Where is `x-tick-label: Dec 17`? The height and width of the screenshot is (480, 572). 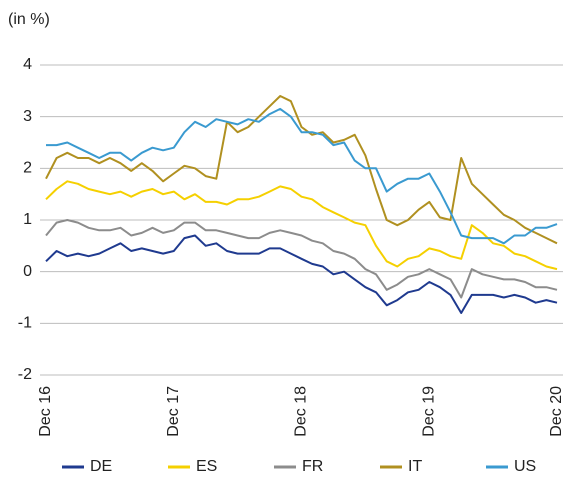
x-tick-label: Dec 17 is located at coordinates (173, 411).